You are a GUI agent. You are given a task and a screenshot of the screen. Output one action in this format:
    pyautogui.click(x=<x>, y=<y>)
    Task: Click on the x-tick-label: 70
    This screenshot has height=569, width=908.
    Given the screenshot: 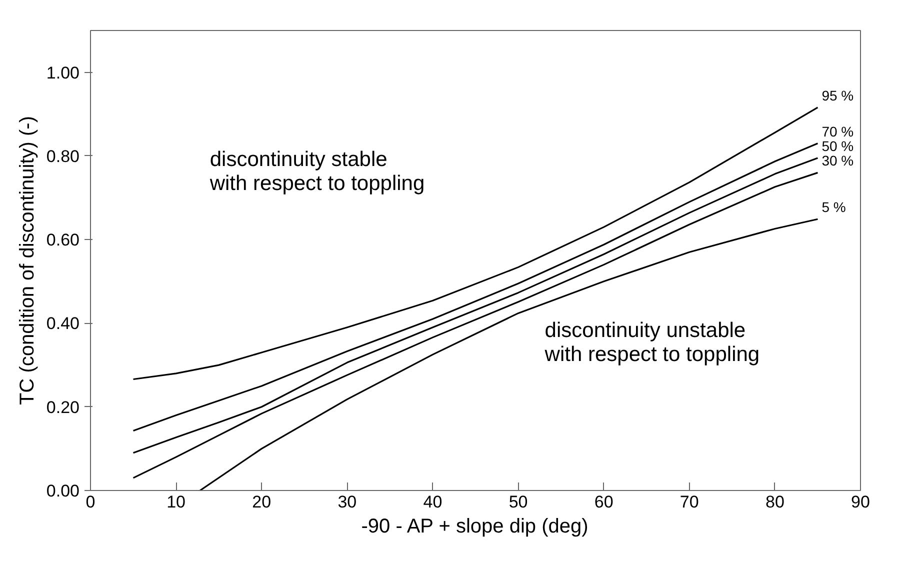 What is the action you would take?
    pyautogui.click(x=689, y=502)
    